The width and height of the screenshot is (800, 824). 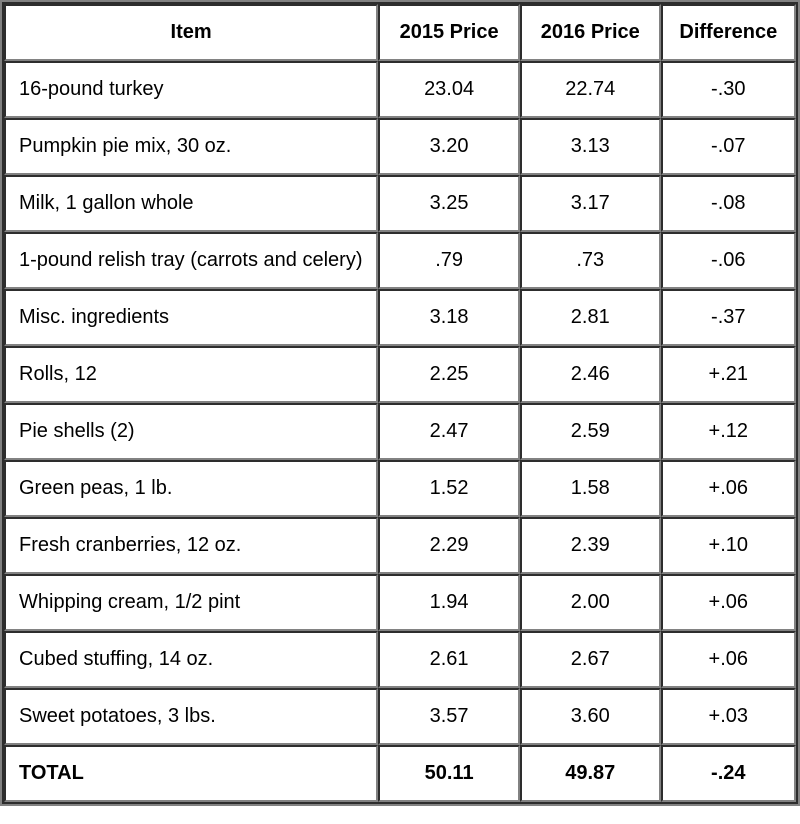 What do you see at coordinates (191, 89) in the screenshot?
I see `item-cell: 16-pound turkey` at bounding box center [191, 89].